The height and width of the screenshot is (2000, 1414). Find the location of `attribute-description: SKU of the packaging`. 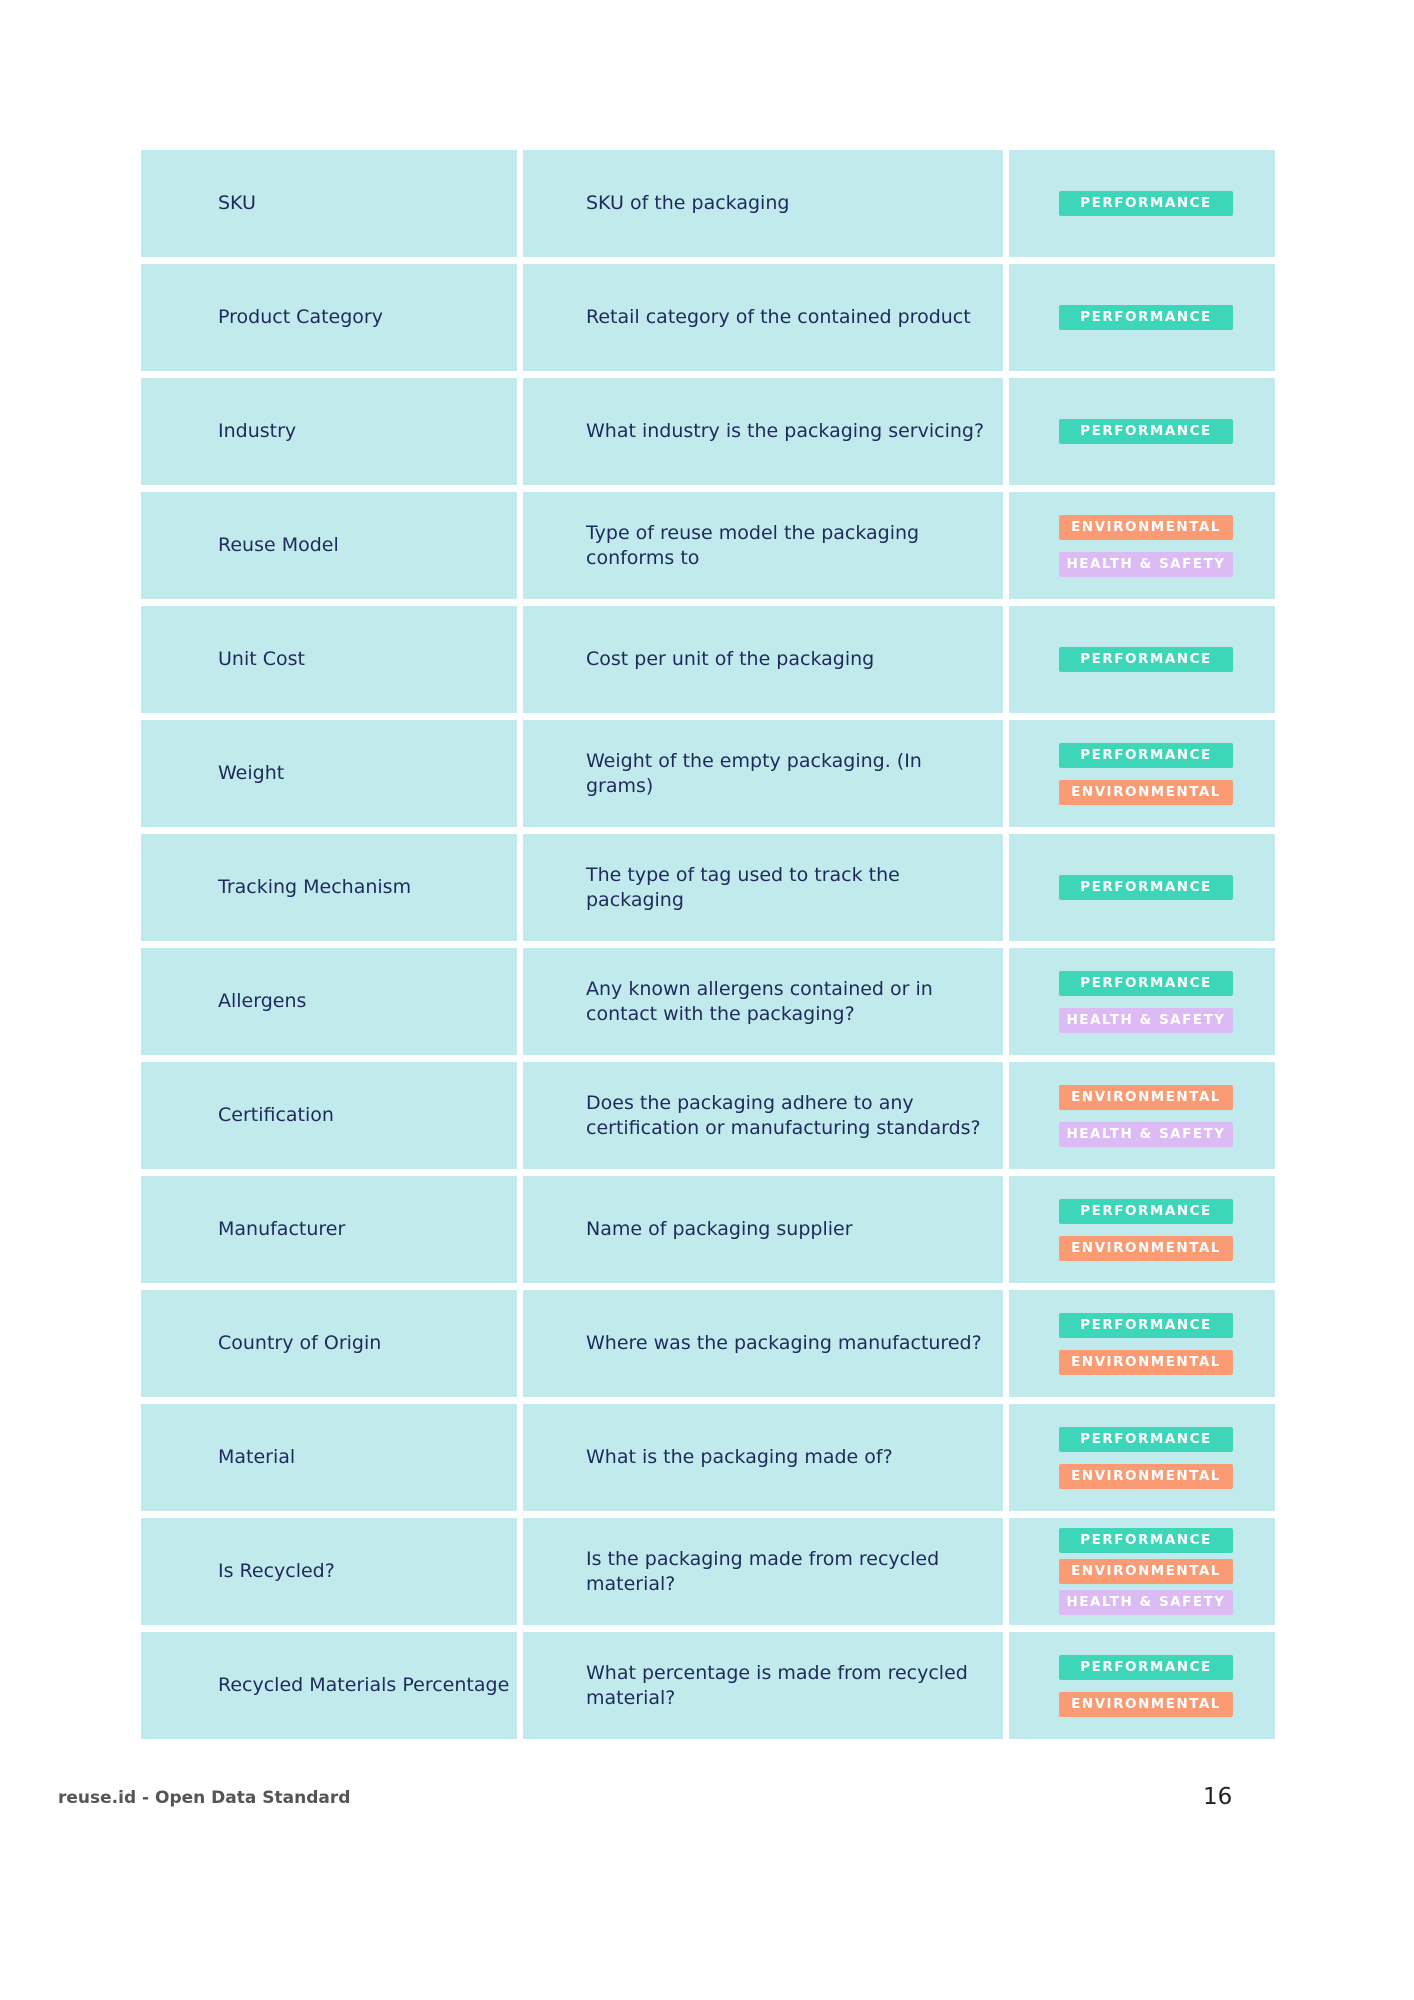

attribute-description: SKU of the packaging is located at coordinates (688, 203).